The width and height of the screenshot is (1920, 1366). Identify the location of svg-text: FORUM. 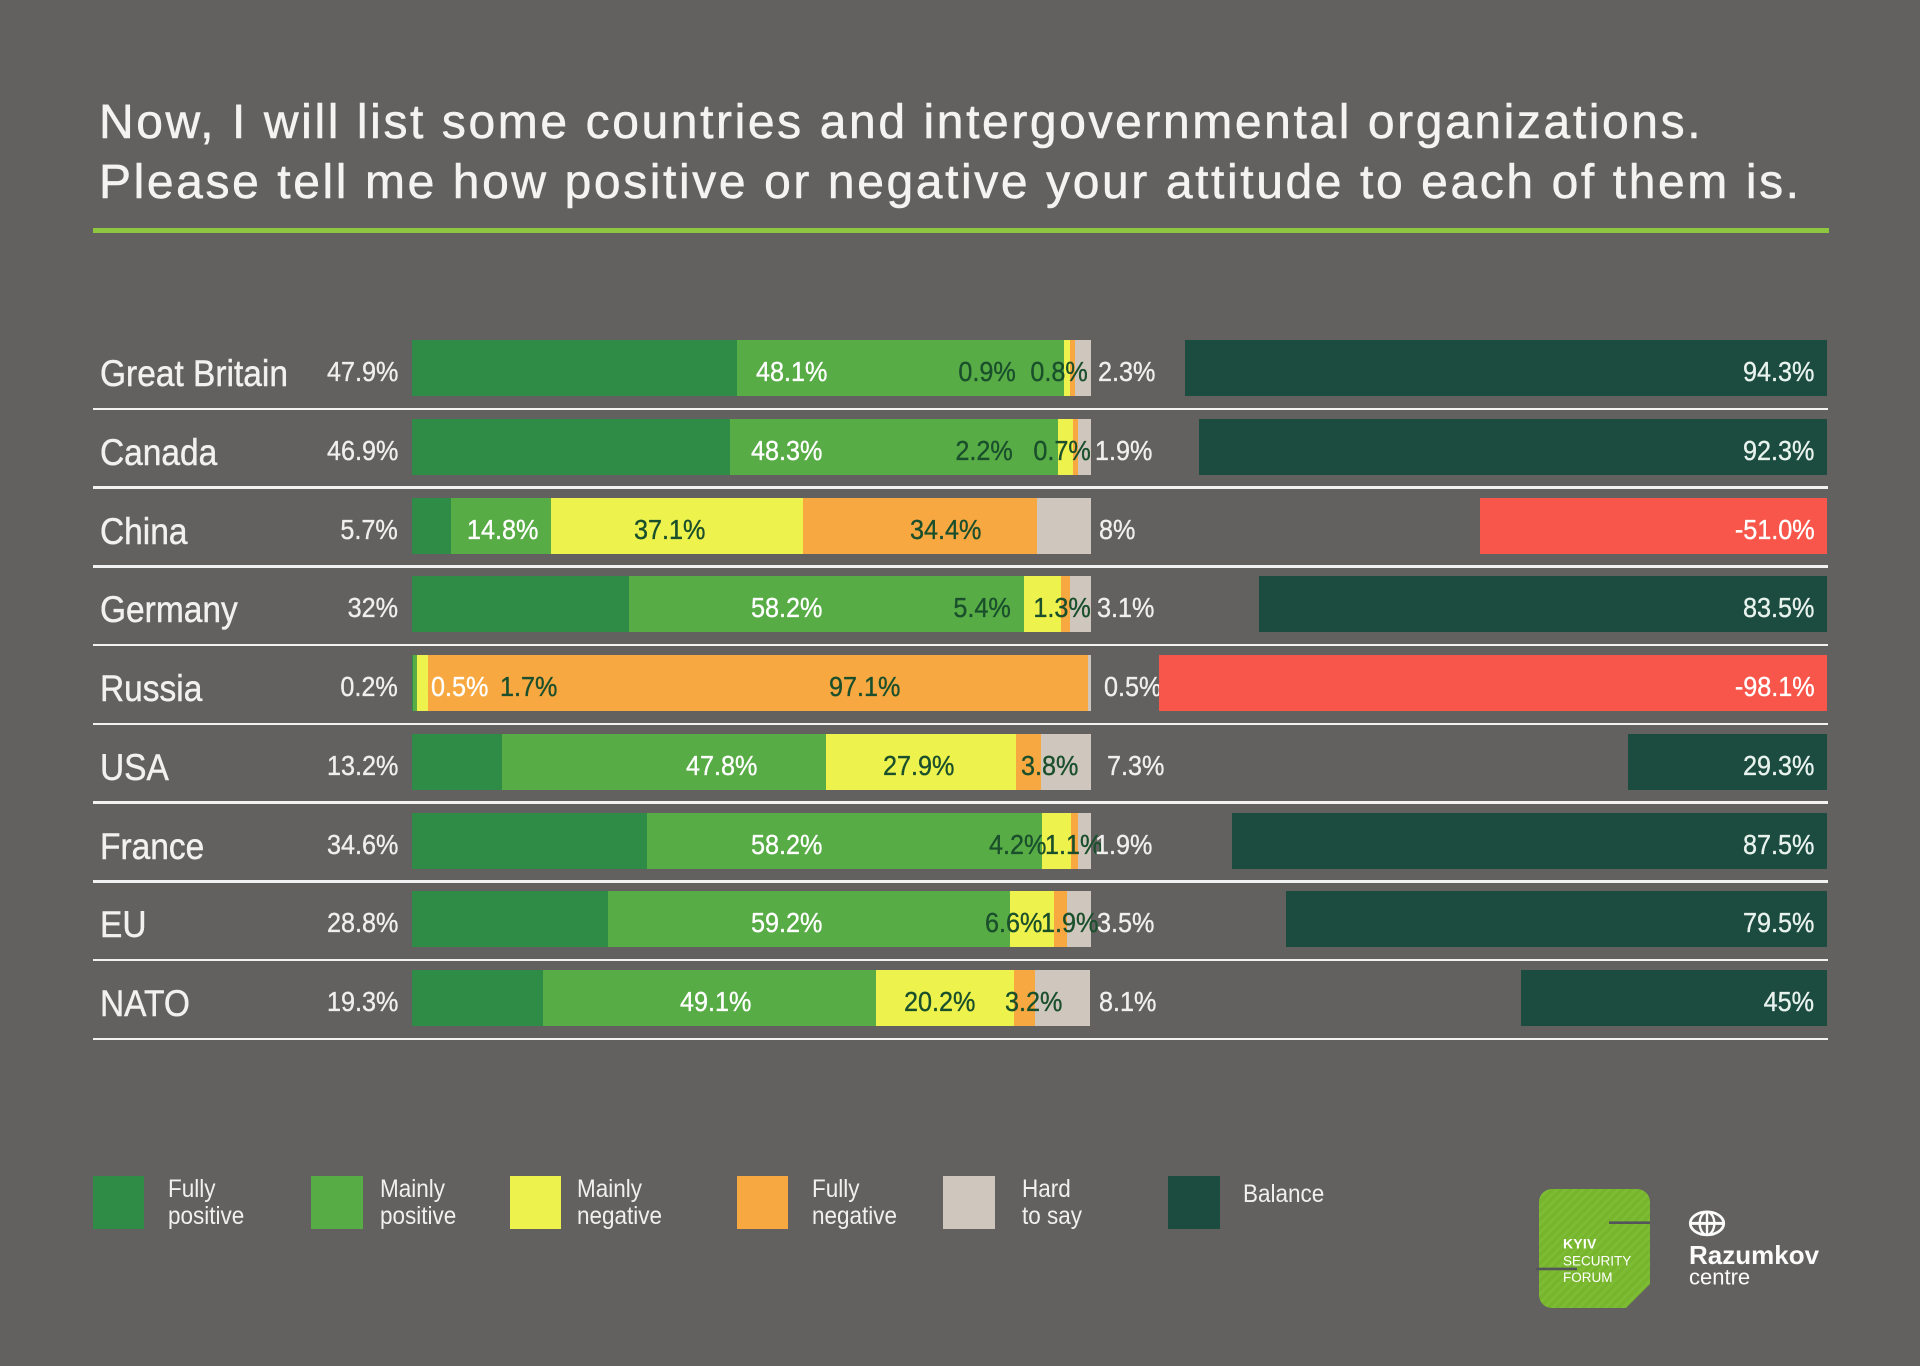
(1588, 1277).